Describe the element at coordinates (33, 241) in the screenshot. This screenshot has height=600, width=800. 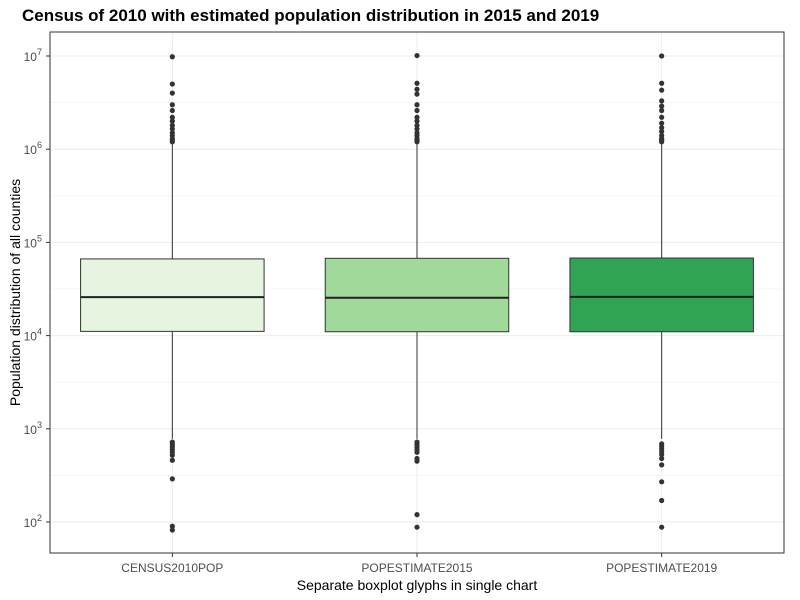
I see `y-tick-label: 10⁵` at that location.